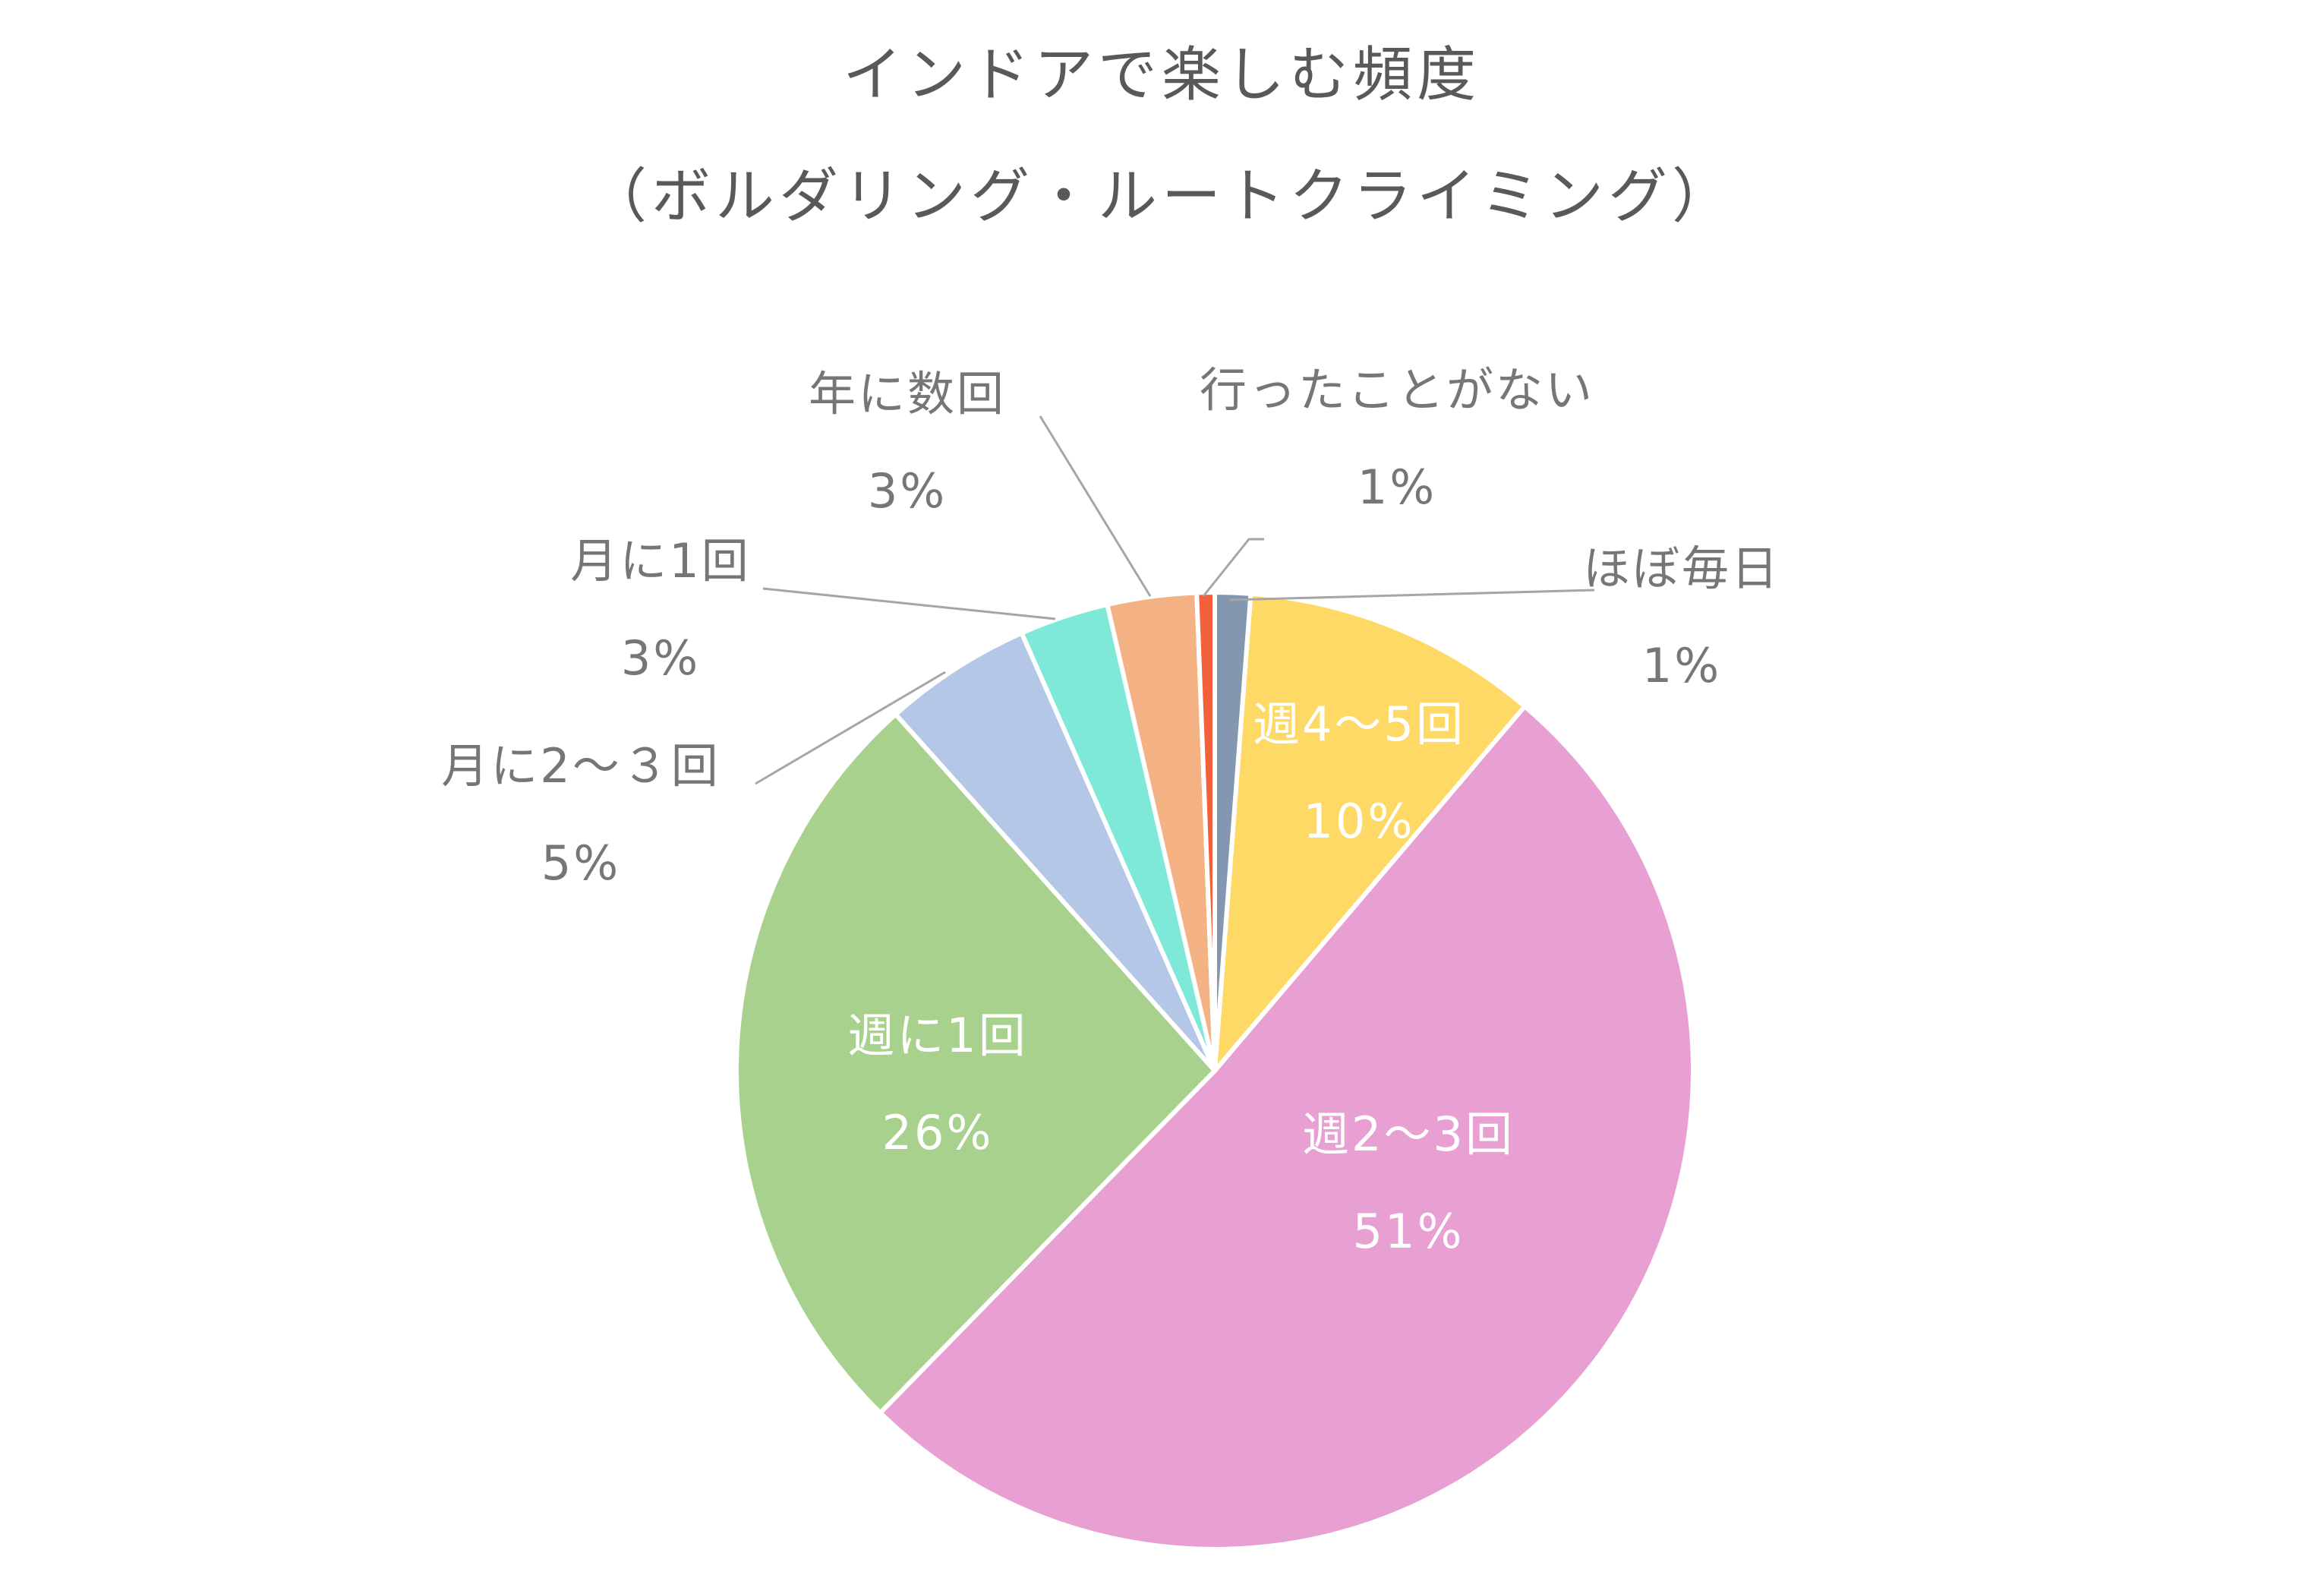  I want to click on slice-category-label: 月に1回, so click(660, 561).